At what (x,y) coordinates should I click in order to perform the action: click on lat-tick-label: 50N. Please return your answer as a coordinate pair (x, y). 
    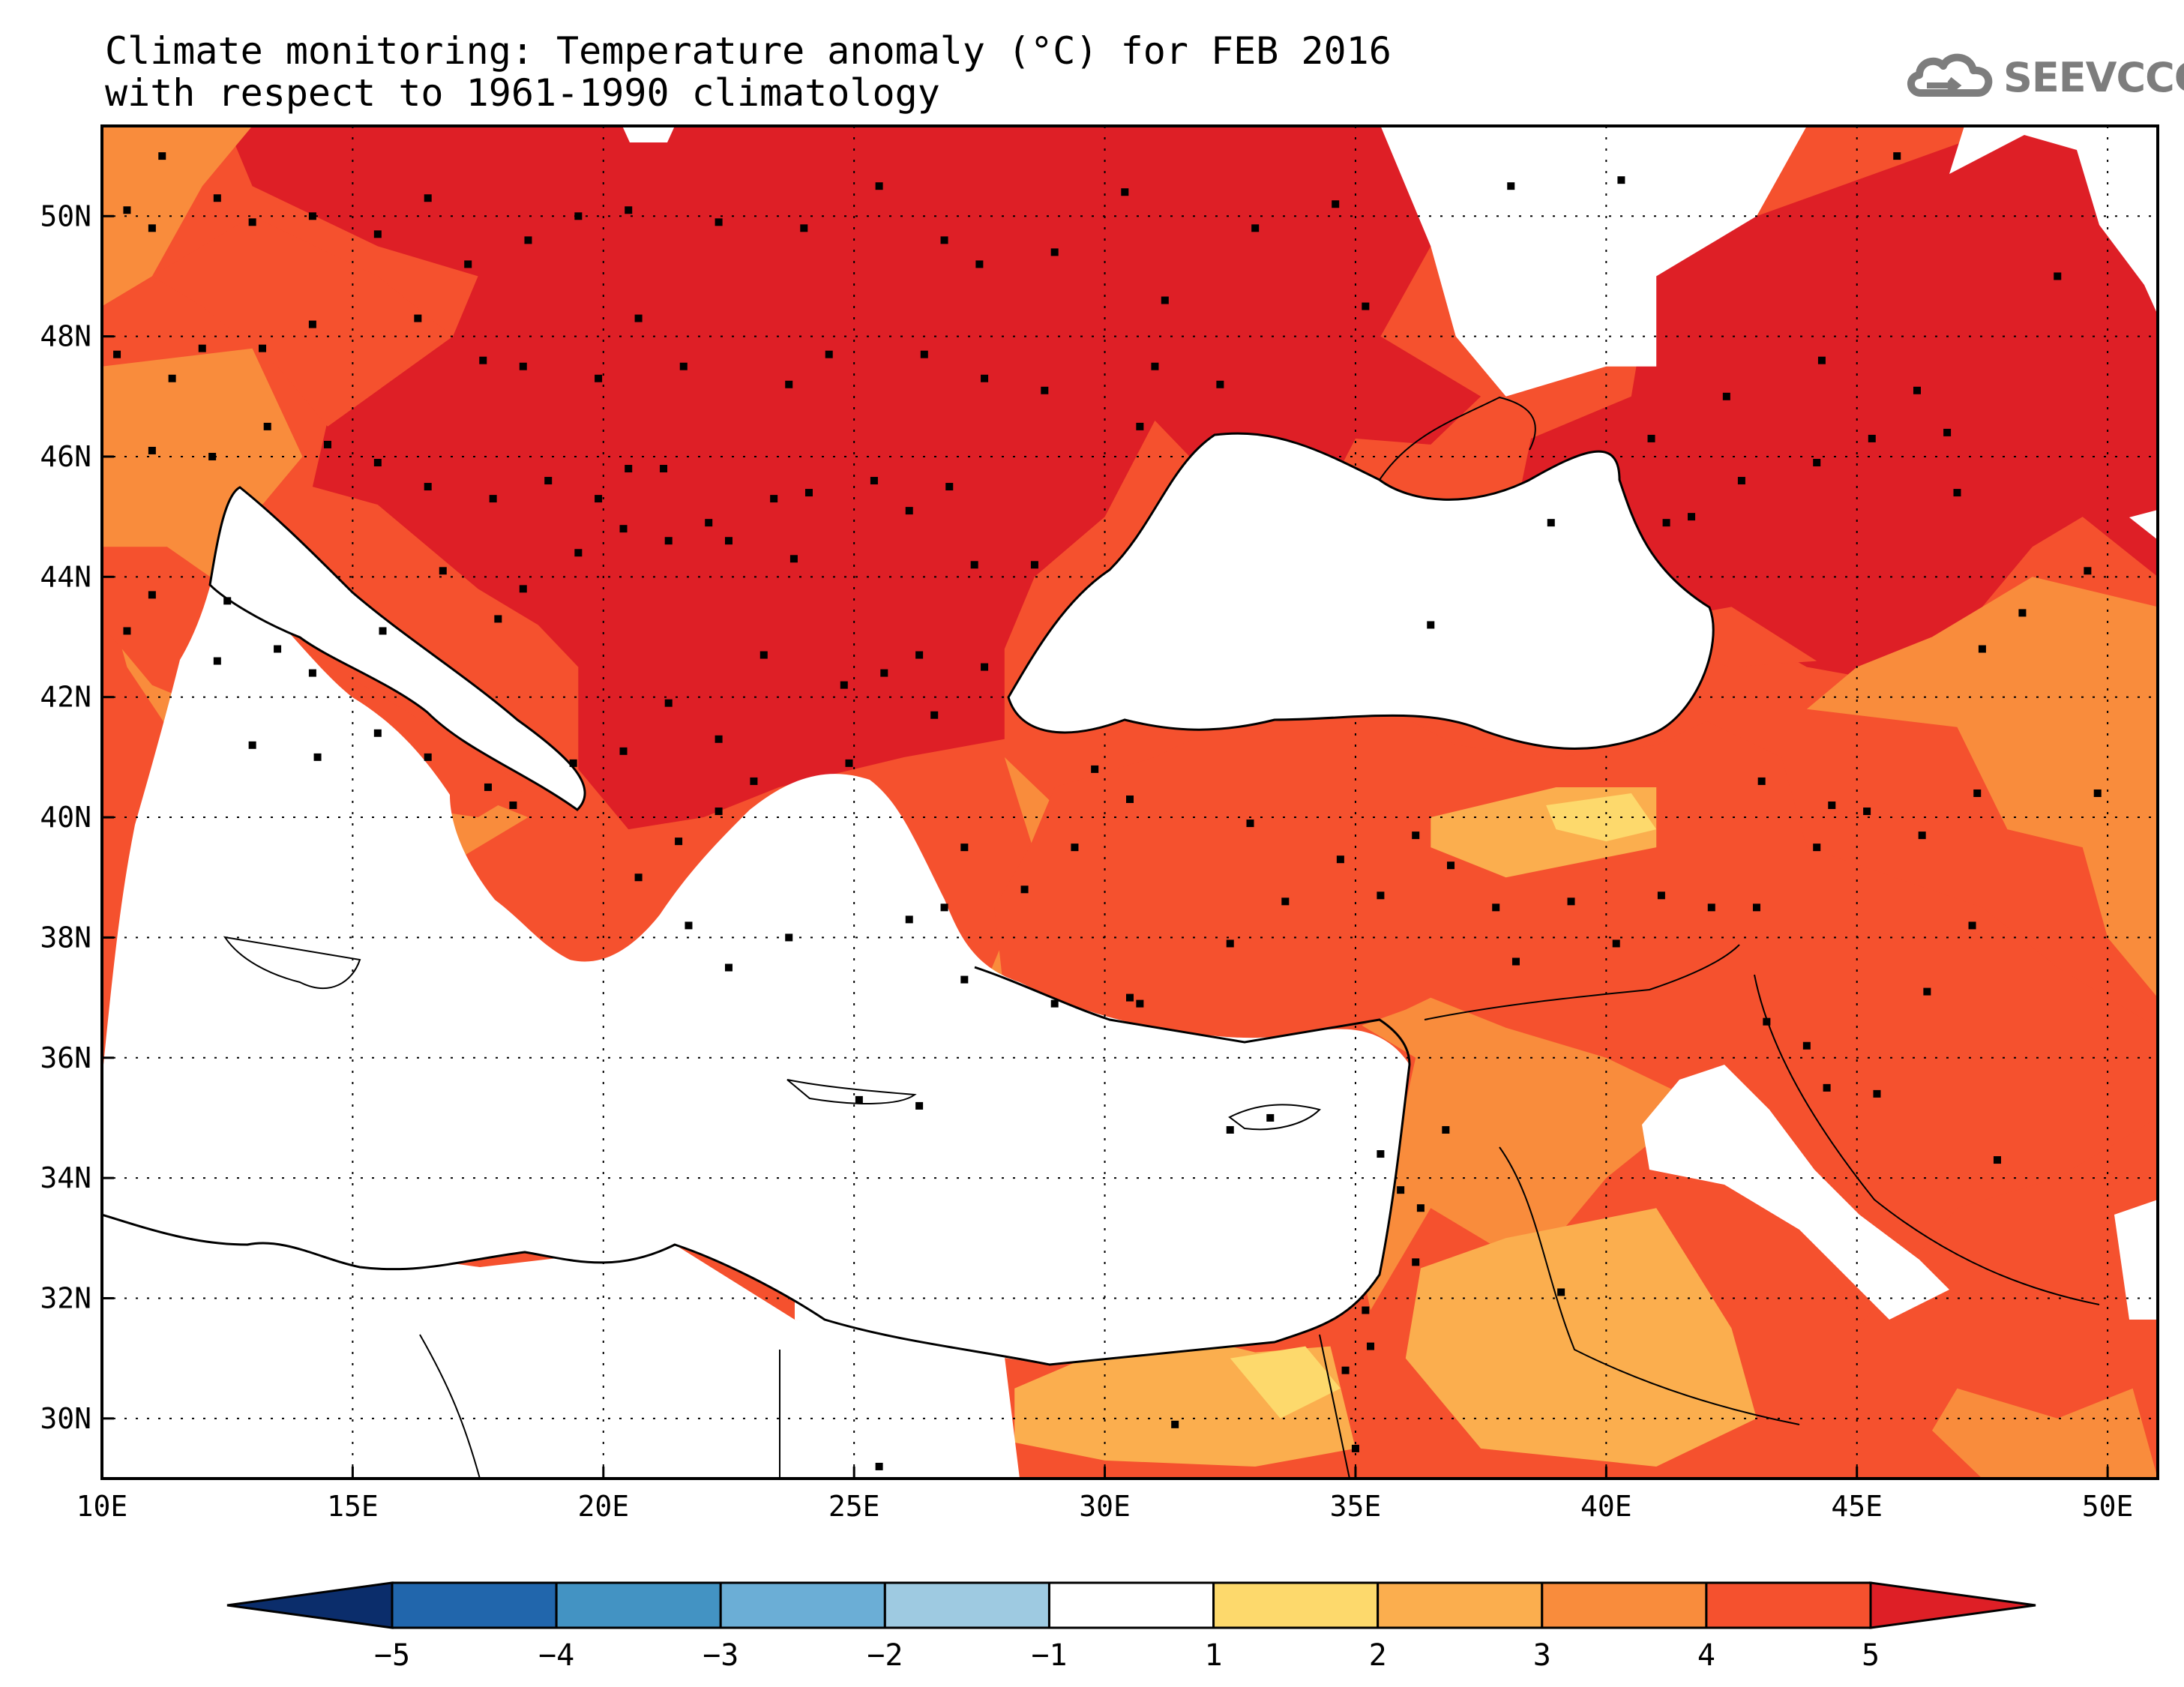
    Looking at the image, I should click on (65, 215).